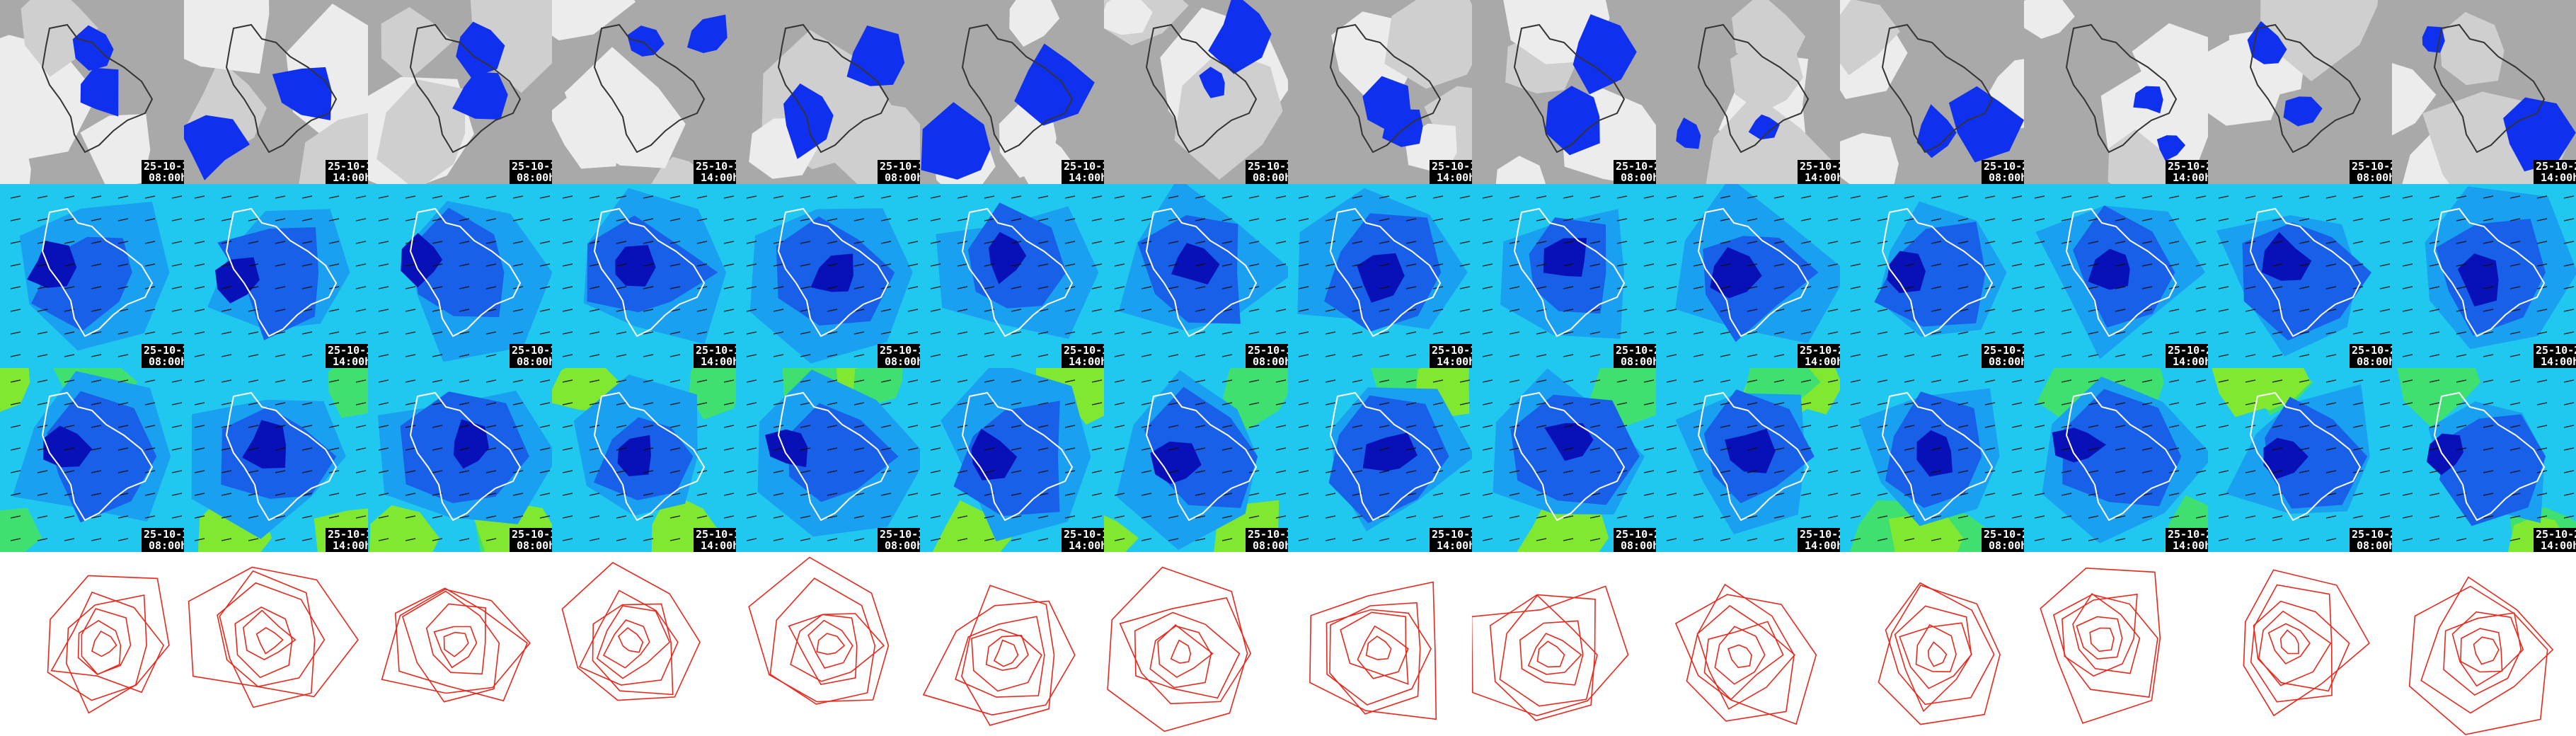 The image size is (2576, 736). What do you see at coordinates (1570, 89) in the screenshot?
I see `coast` at bounding box center [1570, 89].